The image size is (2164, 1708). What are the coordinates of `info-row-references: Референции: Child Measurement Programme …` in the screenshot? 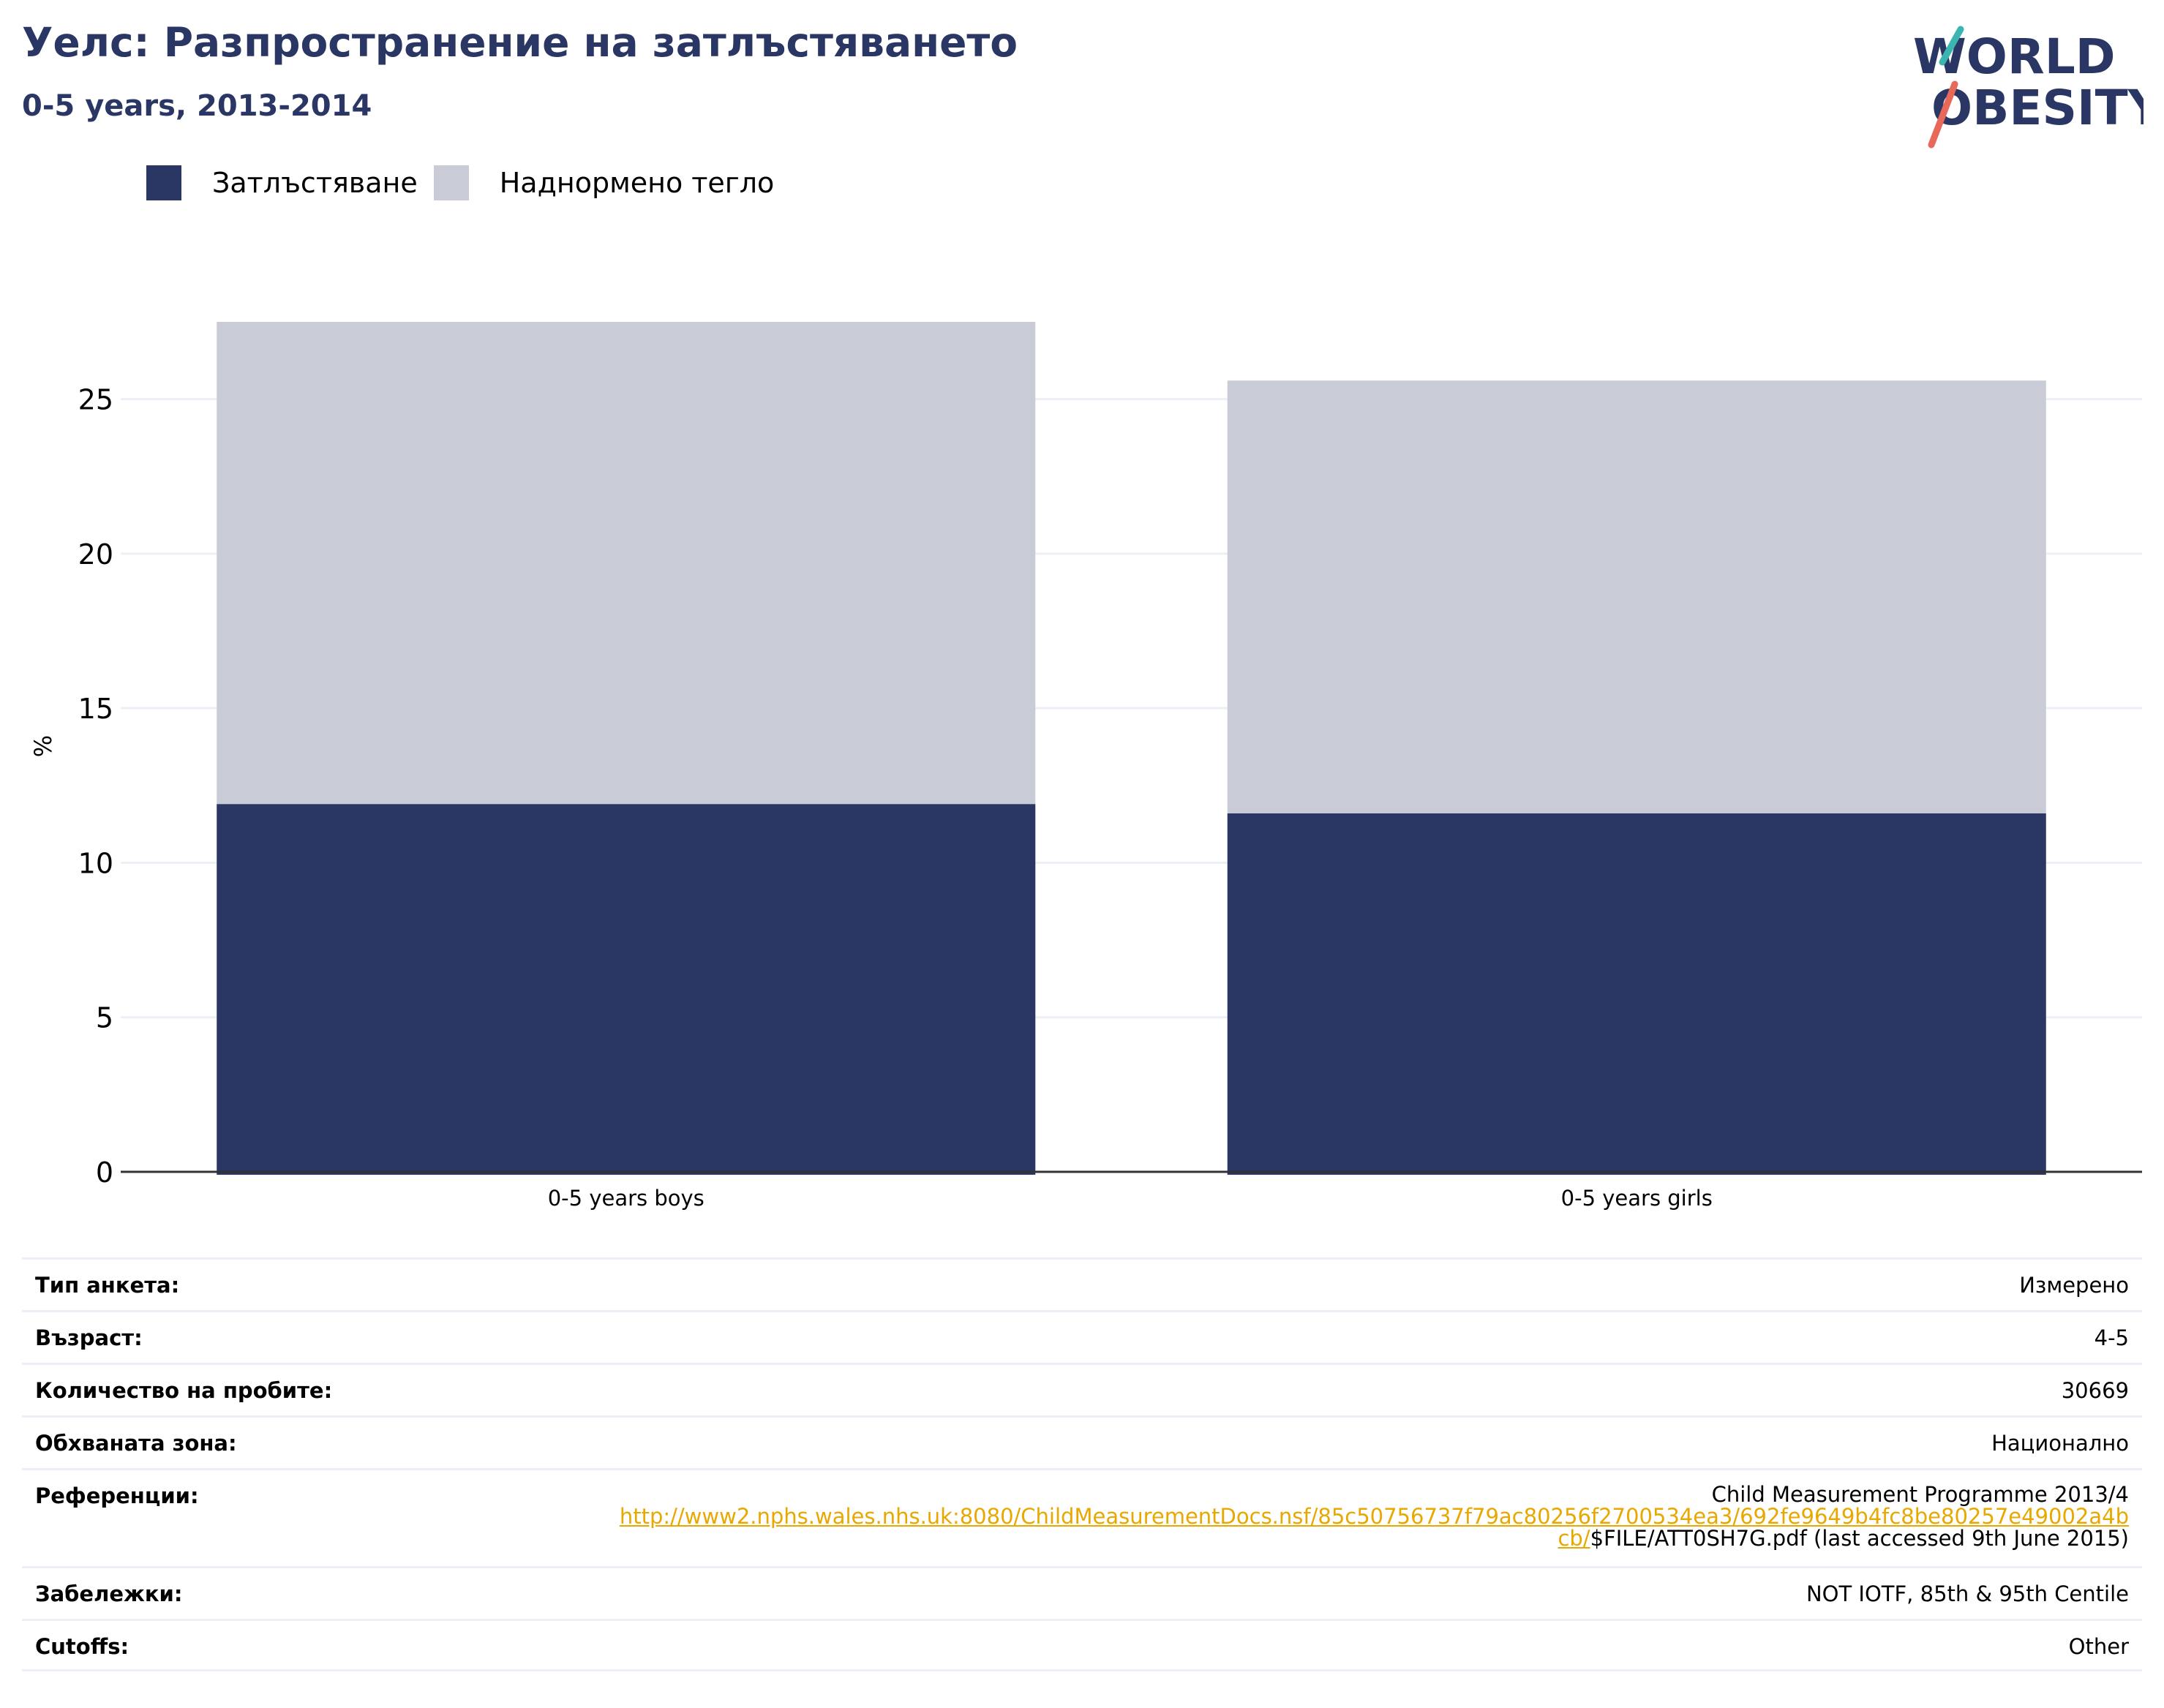 It's located at (1082, 1517).